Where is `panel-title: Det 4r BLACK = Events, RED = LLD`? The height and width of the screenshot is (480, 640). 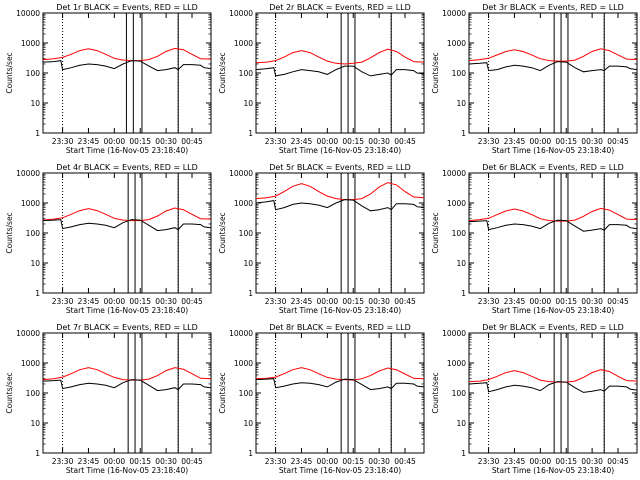
panel-title: Det 4r BLACK = Events, RED = LLD is located at coordinates (127, 167).